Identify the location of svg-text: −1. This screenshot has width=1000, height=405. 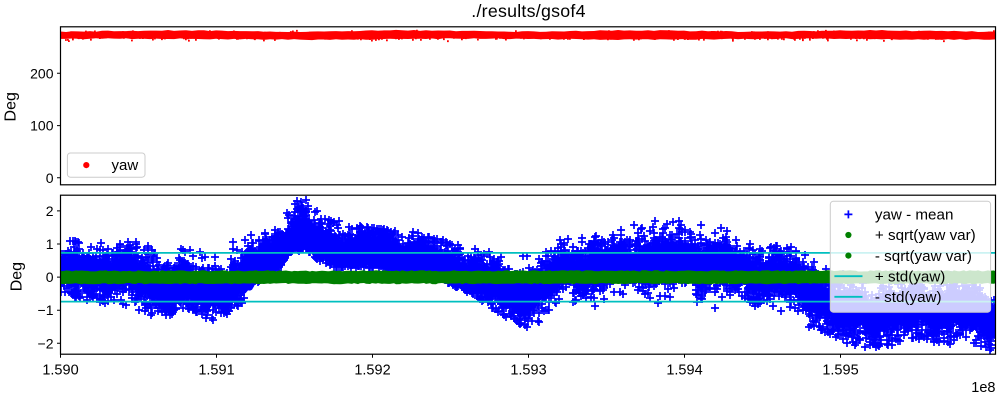
(46, 310).